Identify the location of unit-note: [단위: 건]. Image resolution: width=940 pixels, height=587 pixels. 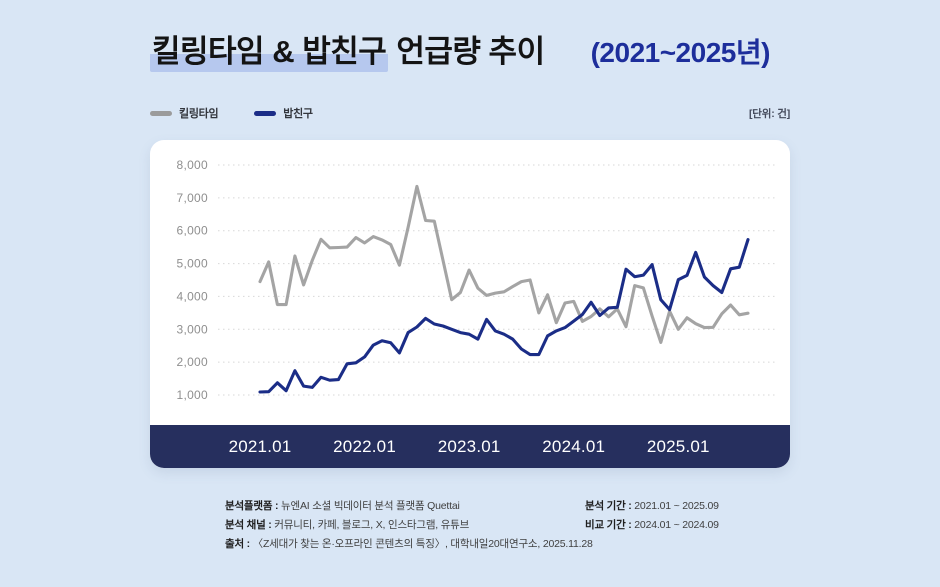
(769, 113).